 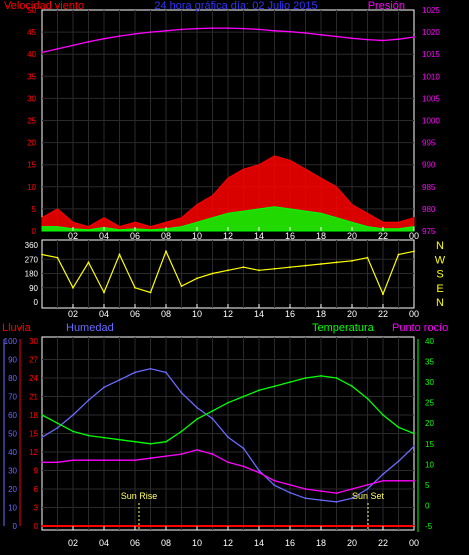 I want to click on temp-x-tick-label: 02, so click(x=73, y=543).